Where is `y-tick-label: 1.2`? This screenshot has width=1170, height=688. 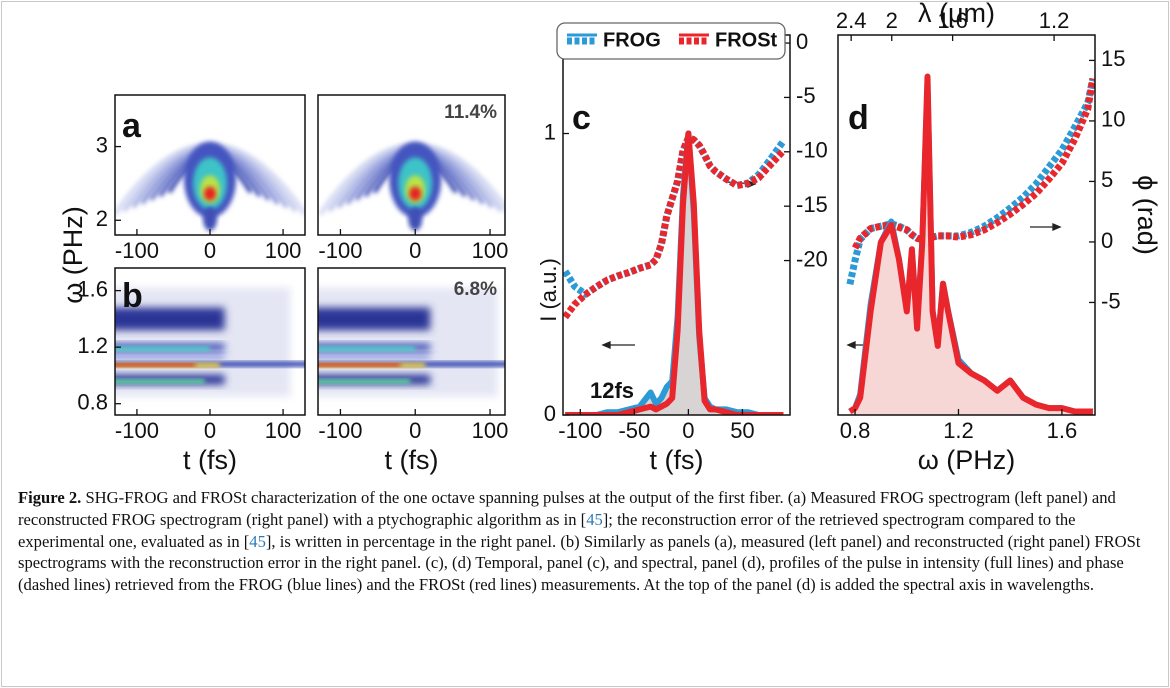
y-tick-label: 1.2 is located at coordinates (92, 345).